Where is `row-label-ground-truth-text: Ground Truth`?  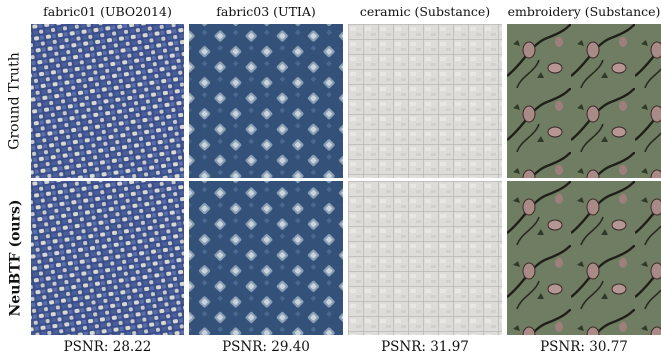
row-label-ground-truth-text: Ground Truth is located at coordinates (15, 101).